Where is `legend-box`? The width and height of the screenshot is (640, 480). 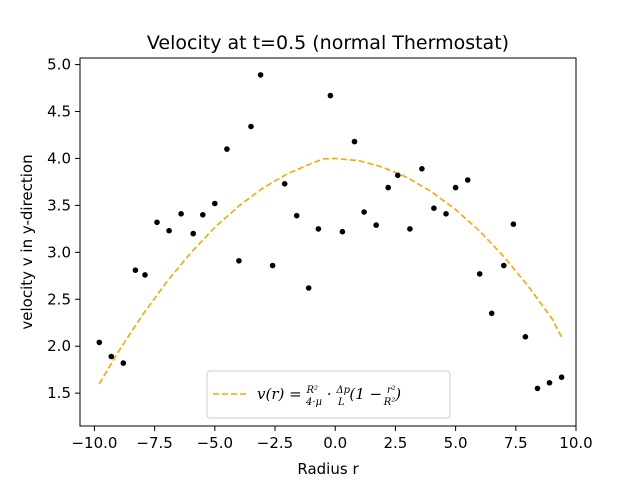 legend-box is located at coordinates (328, 394).